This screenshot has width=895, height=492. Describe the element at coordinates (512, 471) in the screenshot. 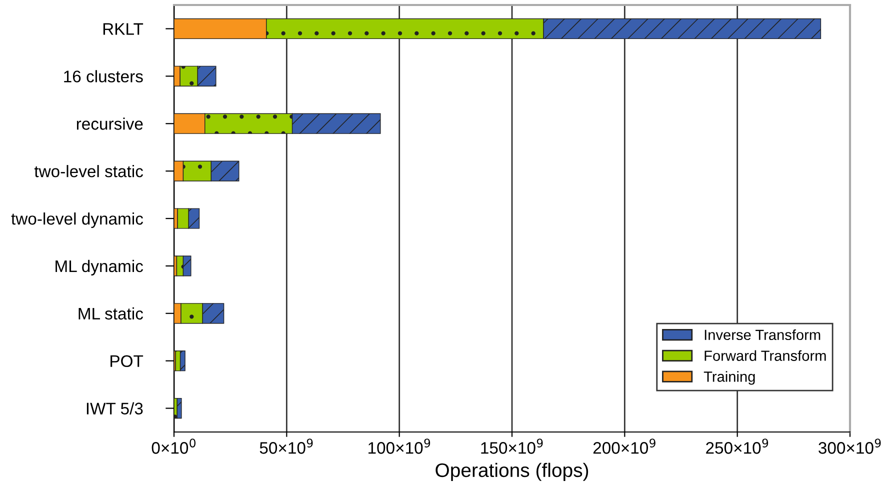

I see `x-axis-title: Operations (flops)` at that location.